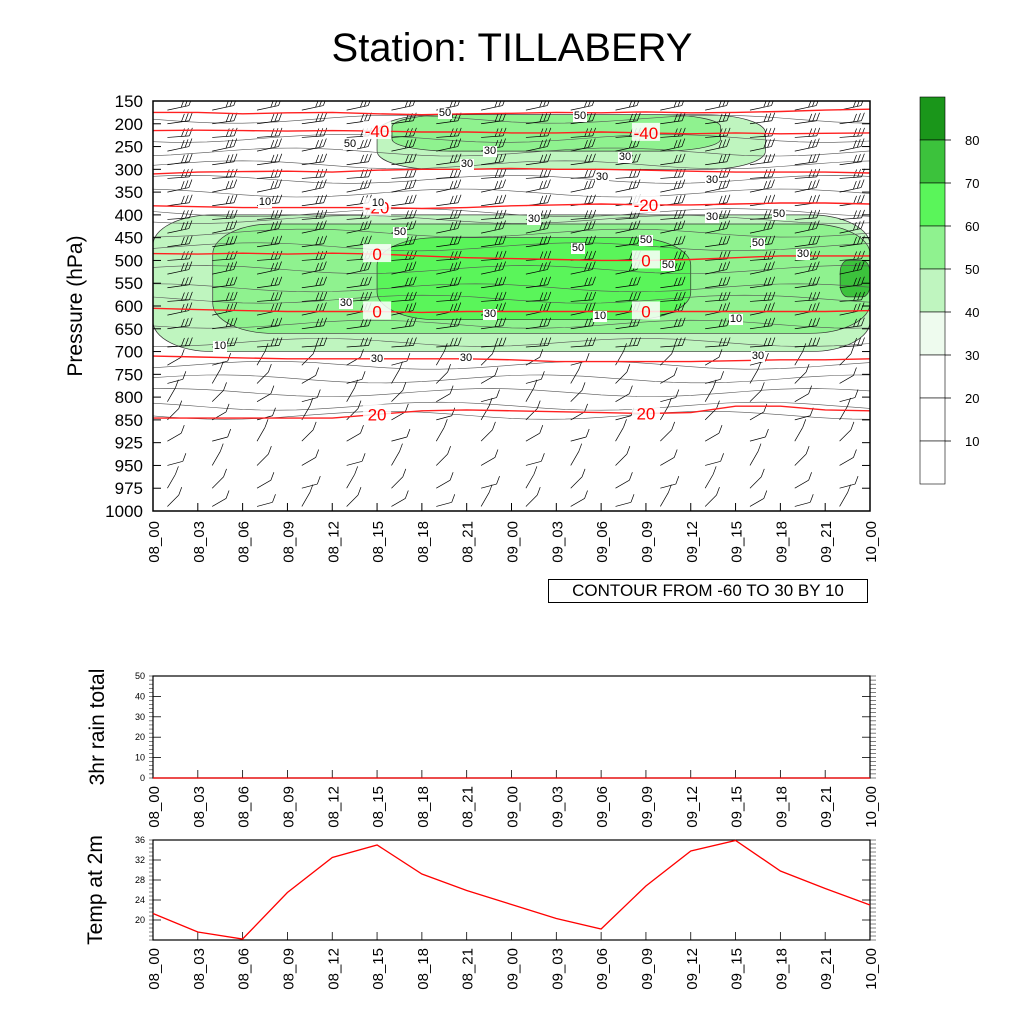  Describe the element at coordinates (578, 248) in the screenshot. I see `contour-label: 50` at that location.